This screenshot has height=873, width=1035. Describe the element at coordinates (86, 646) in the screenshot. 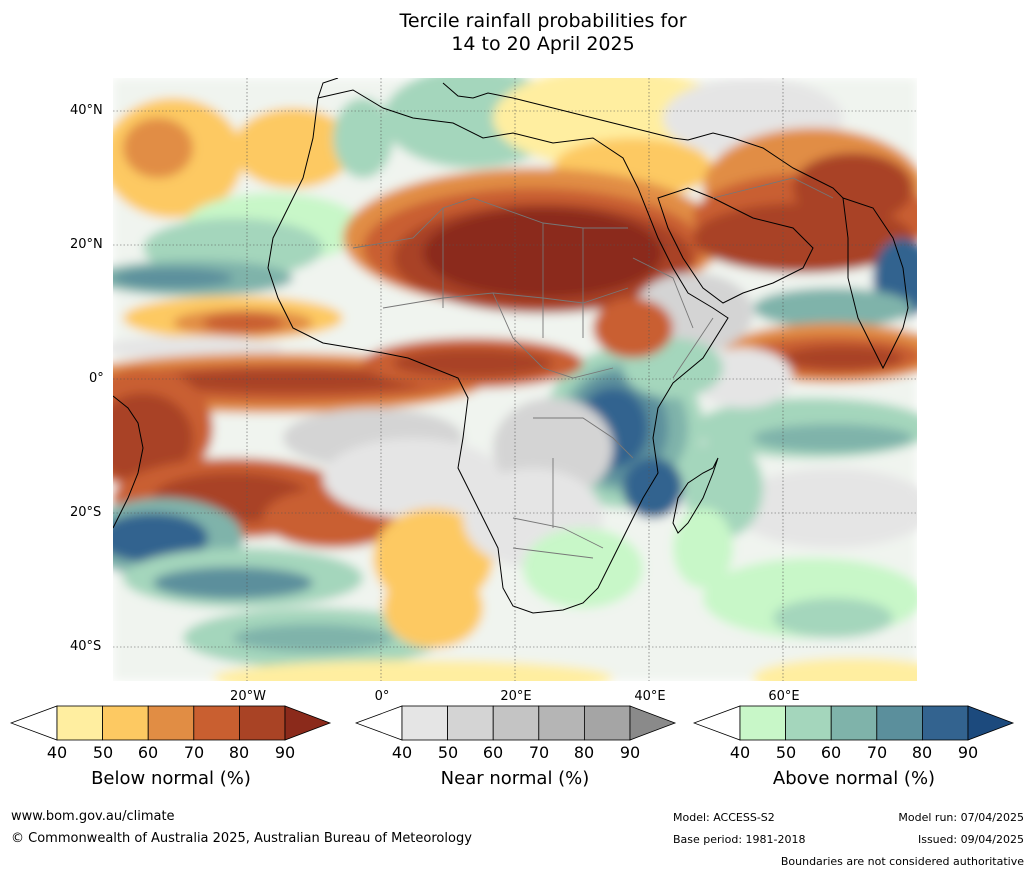

I see `lat-label-40s: 40°S` at that location.